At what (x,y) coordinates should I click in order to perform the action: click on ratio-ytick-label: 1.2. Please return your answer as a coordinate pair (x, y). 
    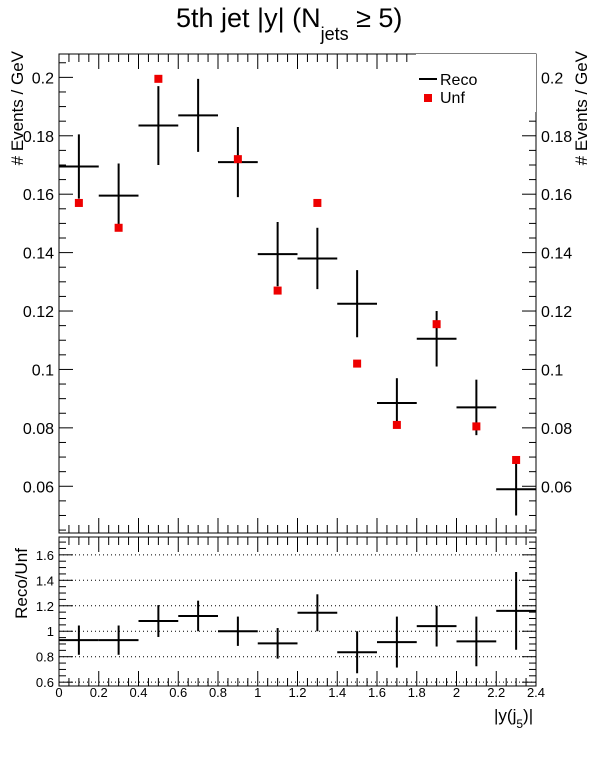
    Looking at the image, I should click on (45, 606).